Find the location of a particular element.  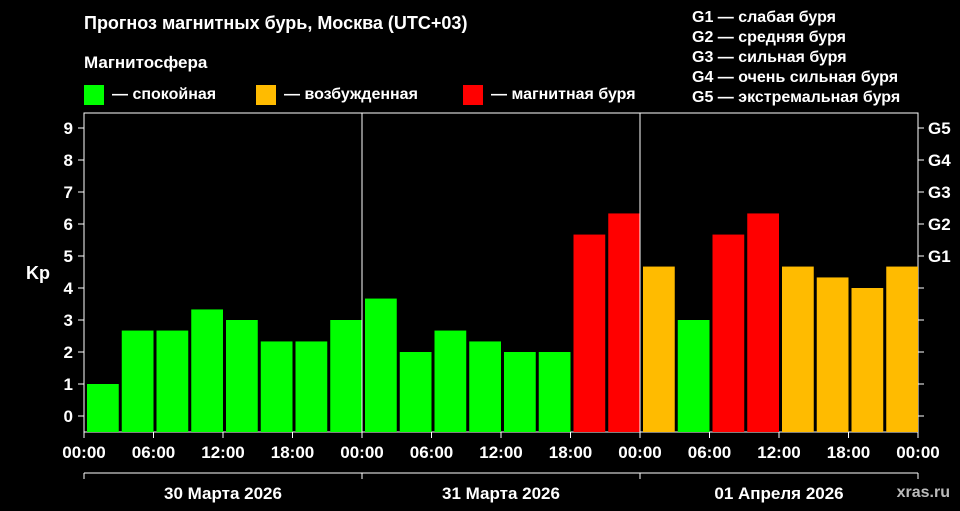

y-tick-label: 1 is located at coordinates (68, 384).